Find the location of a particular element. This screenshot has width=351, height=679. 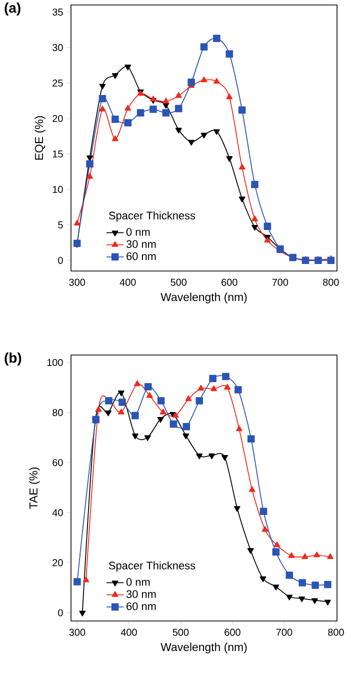

y-tick-label: 10 is located at coordinates (57, 189).